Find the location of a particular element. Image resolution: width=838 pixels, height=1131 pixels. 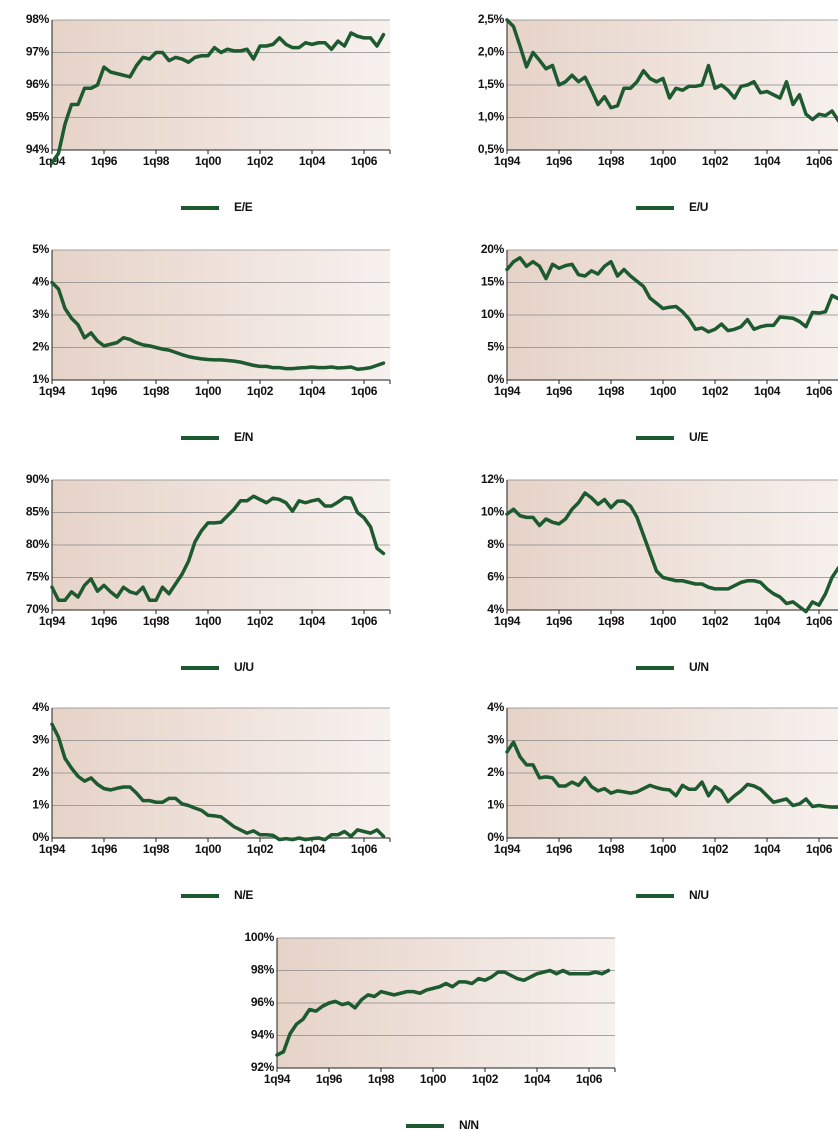

y-tick-label: 1,5% is located at coordinates (491, 84).